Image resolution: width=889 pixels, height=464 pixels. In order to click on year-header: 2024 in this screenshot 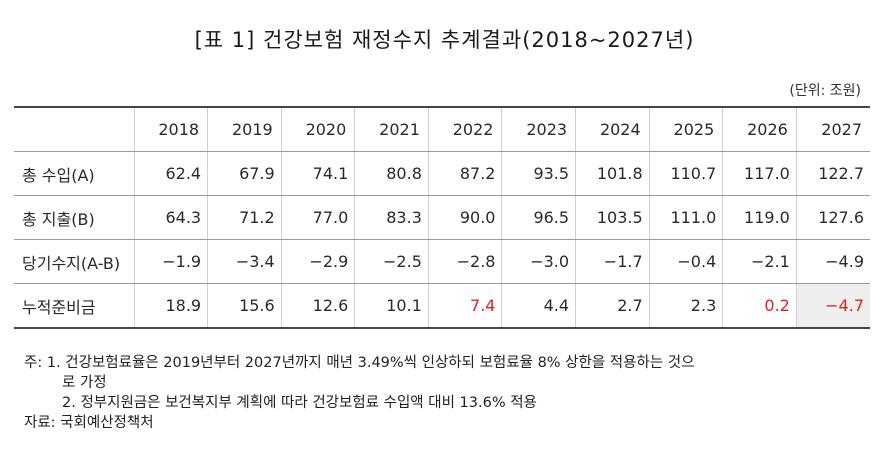, I will do `click(612, 129)`.